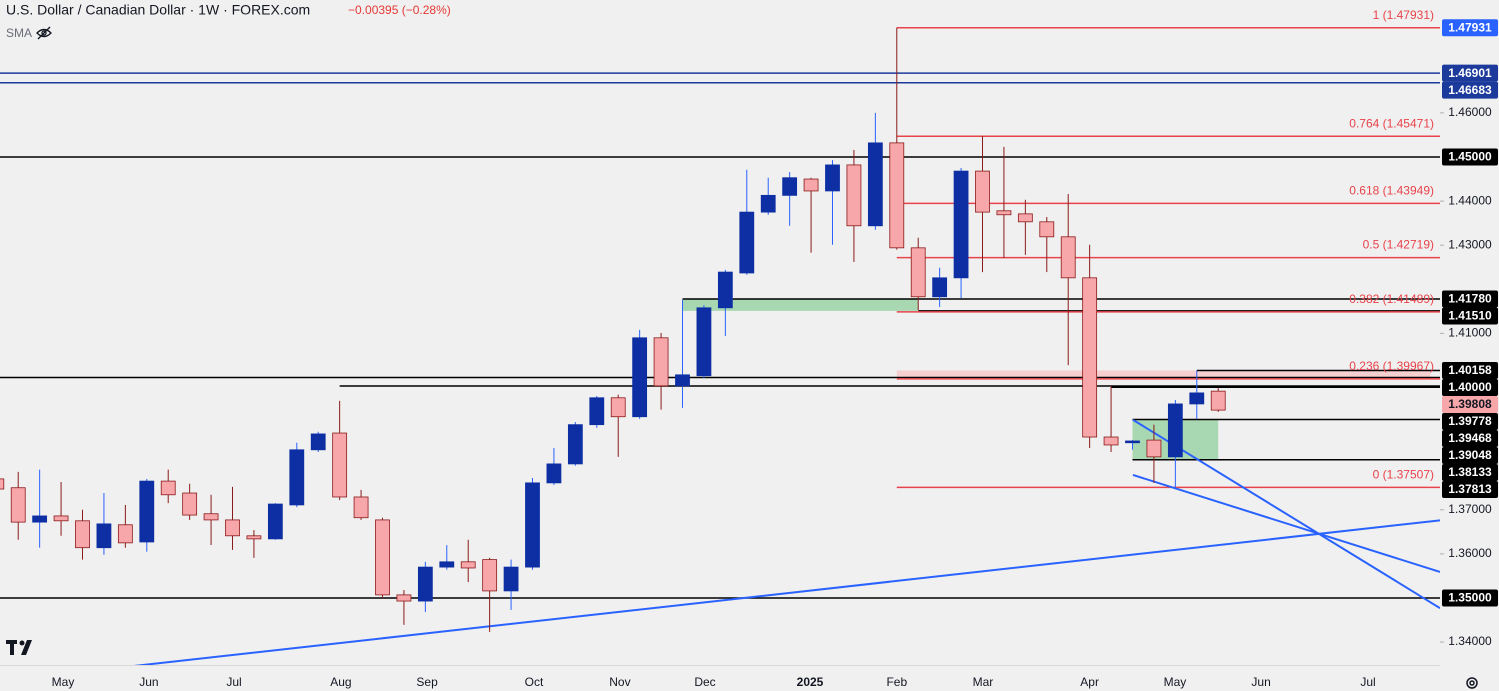 Image resolution: width=1499 pixels, height=691 pixels. I want to click on x-tick-label: Mar, so click(983, 682).